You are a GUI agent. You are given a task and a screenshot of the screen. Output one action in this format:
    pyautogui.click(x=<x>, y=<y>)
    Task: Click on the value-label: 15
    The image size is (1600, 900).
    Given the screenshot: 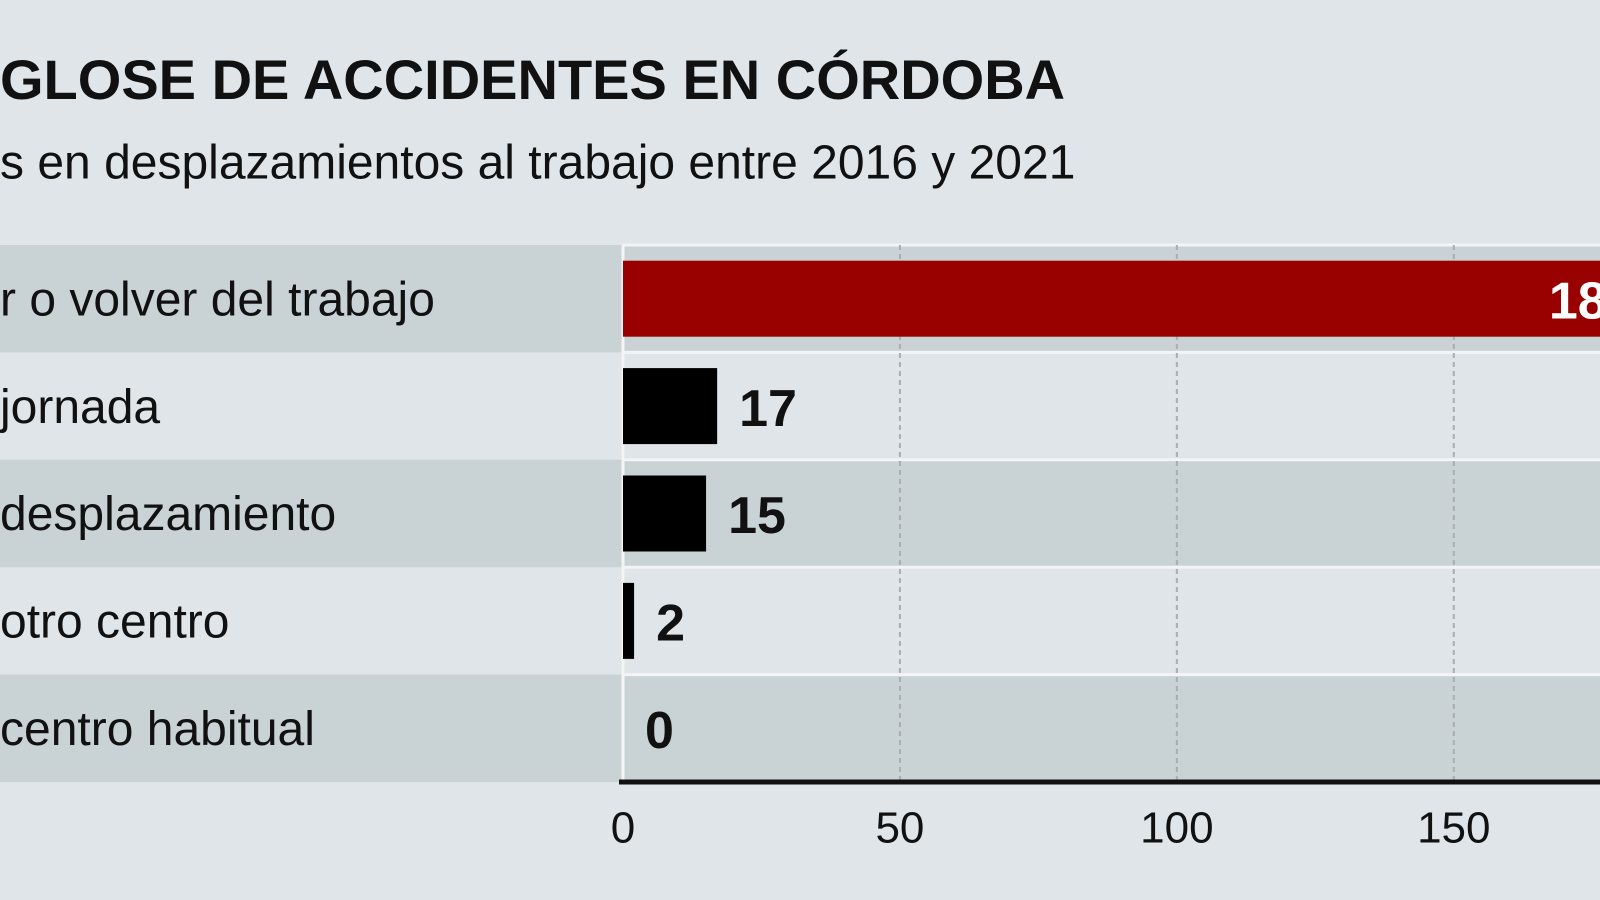 What is the action you would take?
    pyautogui.click(x=757, y=516)
    